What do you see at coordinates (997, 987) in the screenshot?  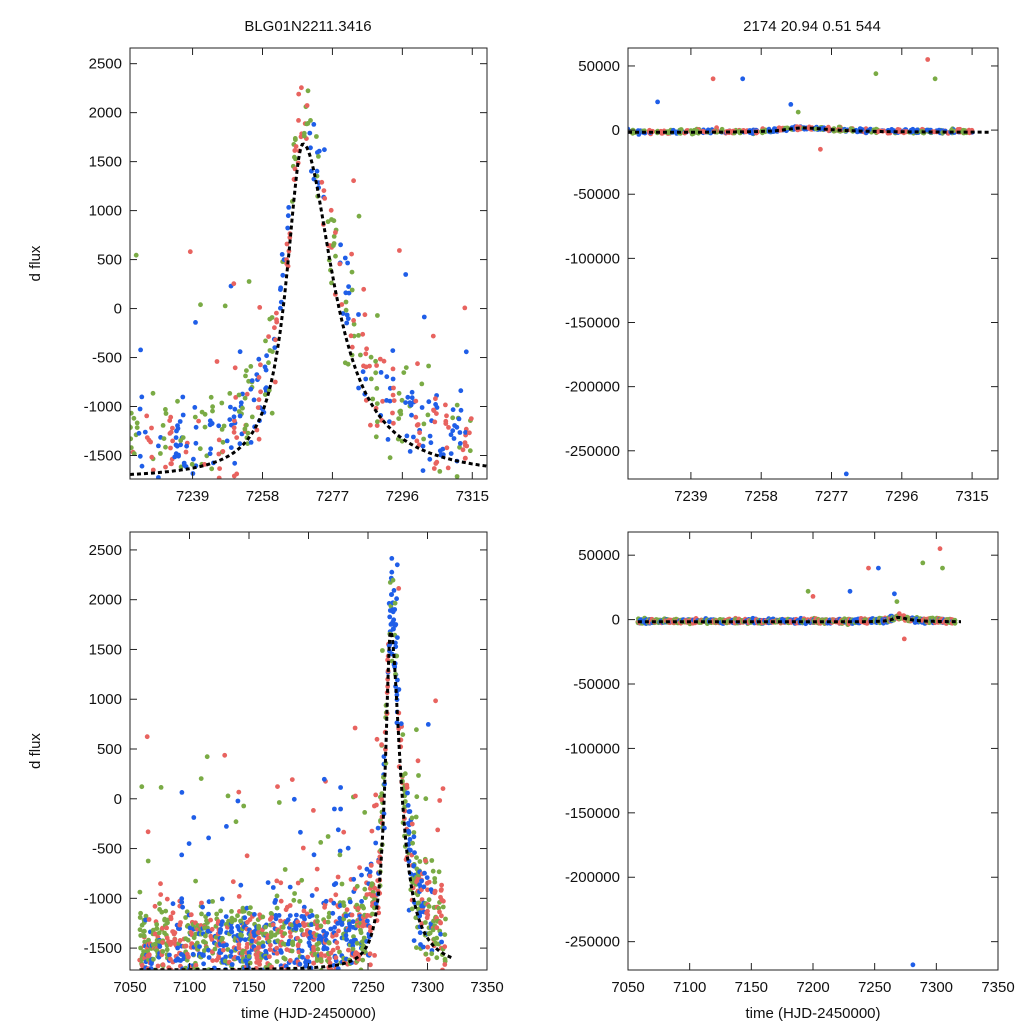 I see `x-tick-label: 7350` at bounding box center [997, 987].